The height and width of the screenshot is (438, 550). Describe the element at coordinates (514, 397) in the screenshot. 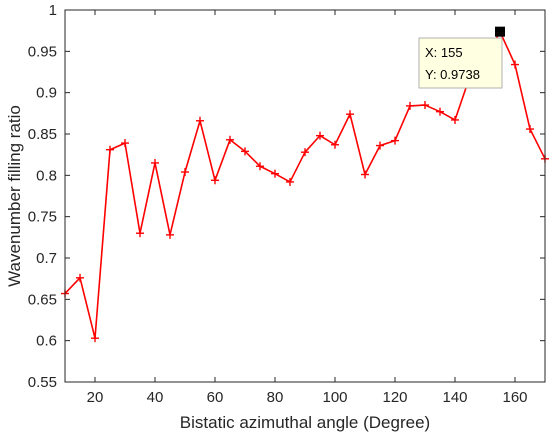

I see `x-tick-label: 160` at that location.